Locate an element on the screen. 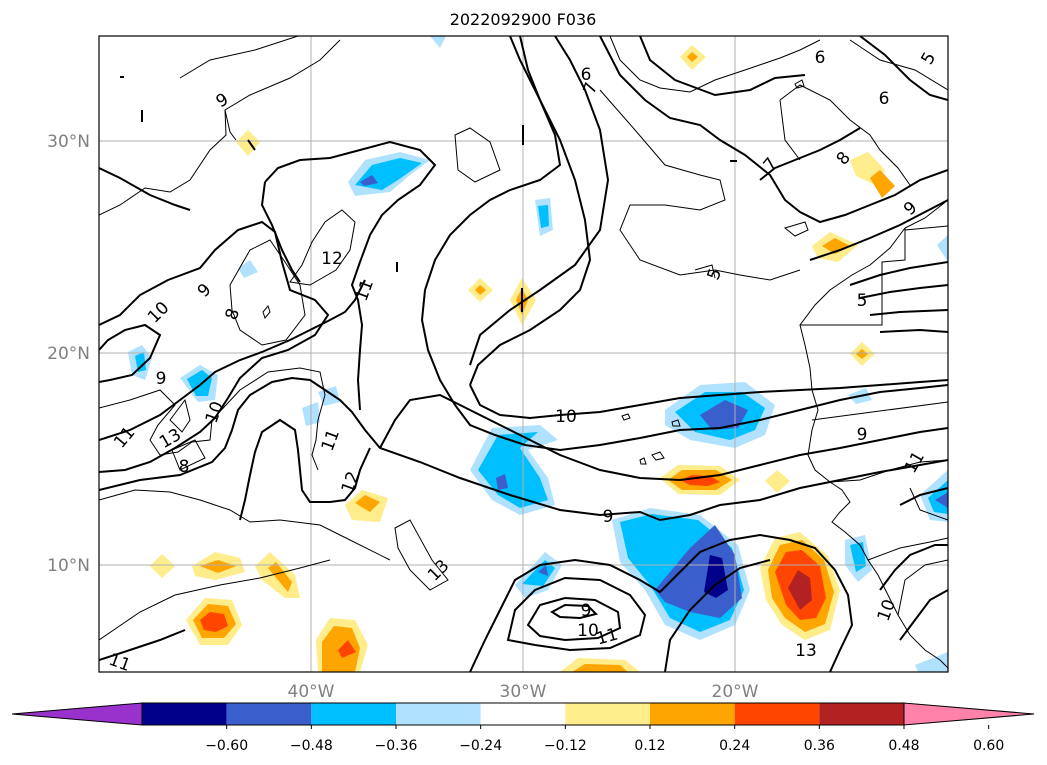 This screenshot has width=1047, height=765. contour-label: 9 is located at coordinates (608, 517).